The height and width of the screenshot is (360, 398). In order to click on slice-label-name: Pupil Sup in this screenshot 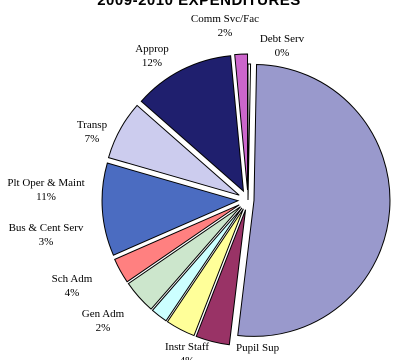, I will do `click(258, 348)`.